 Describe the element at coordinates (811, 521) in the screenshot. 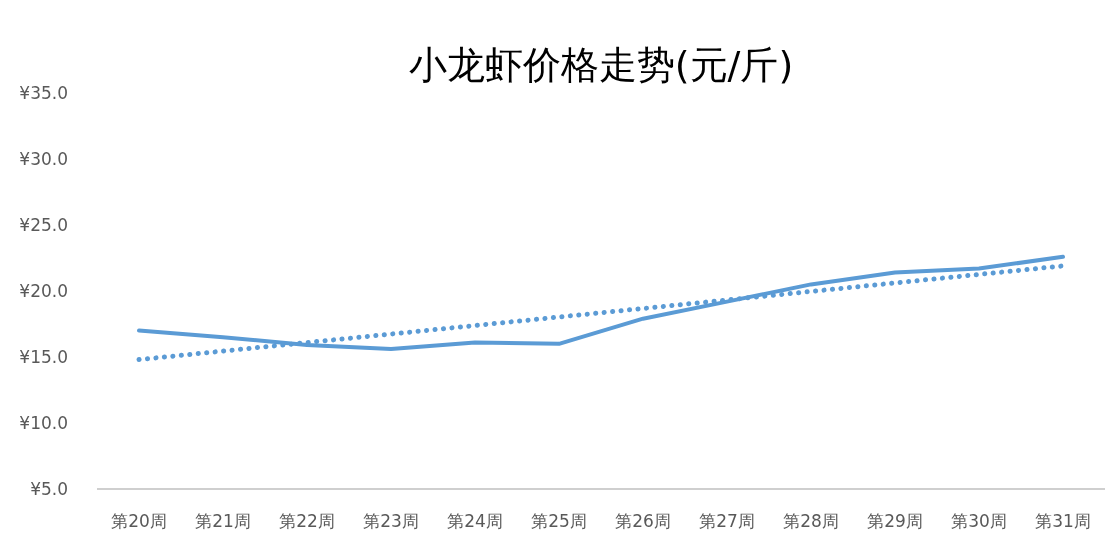

I see `x-tick-label: 第28周` at that location.